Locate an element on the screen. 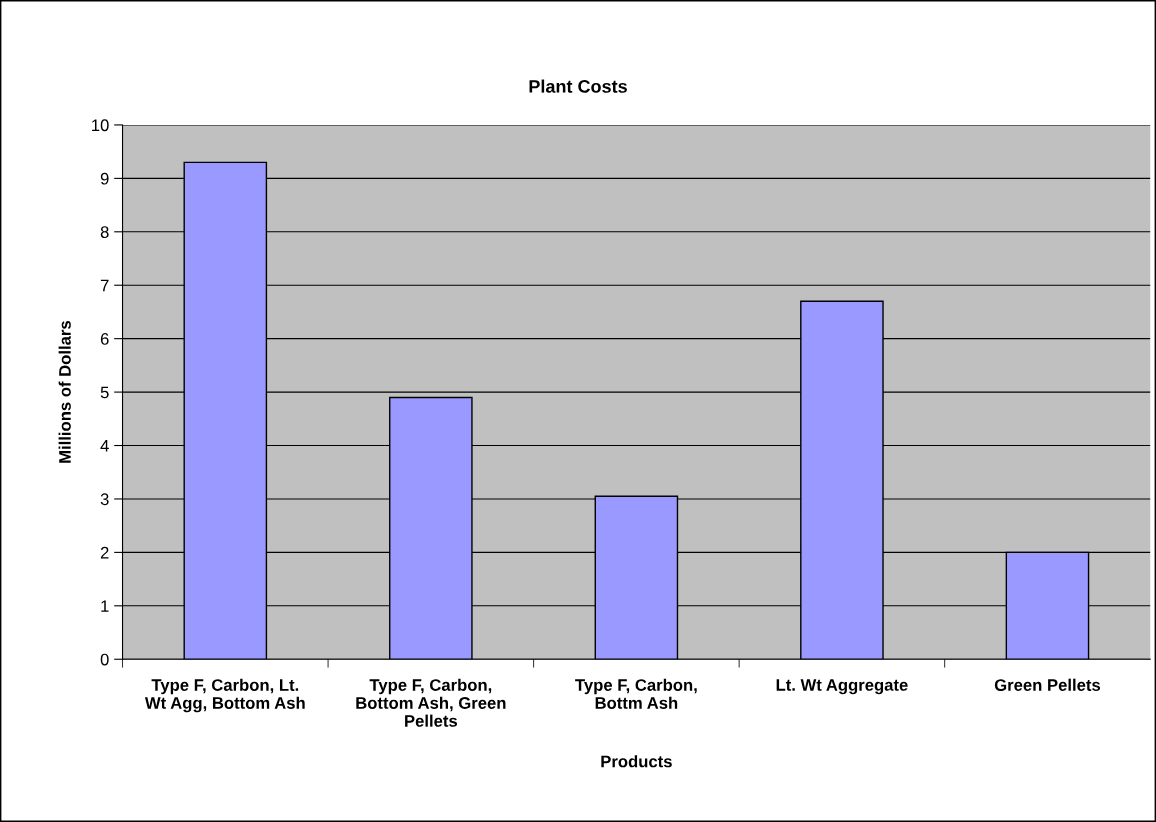 Image resolution: width=1156 pixels, height=822 pixels. y-axis-title: Millions of Dollars is located at coordinates (64, 392).